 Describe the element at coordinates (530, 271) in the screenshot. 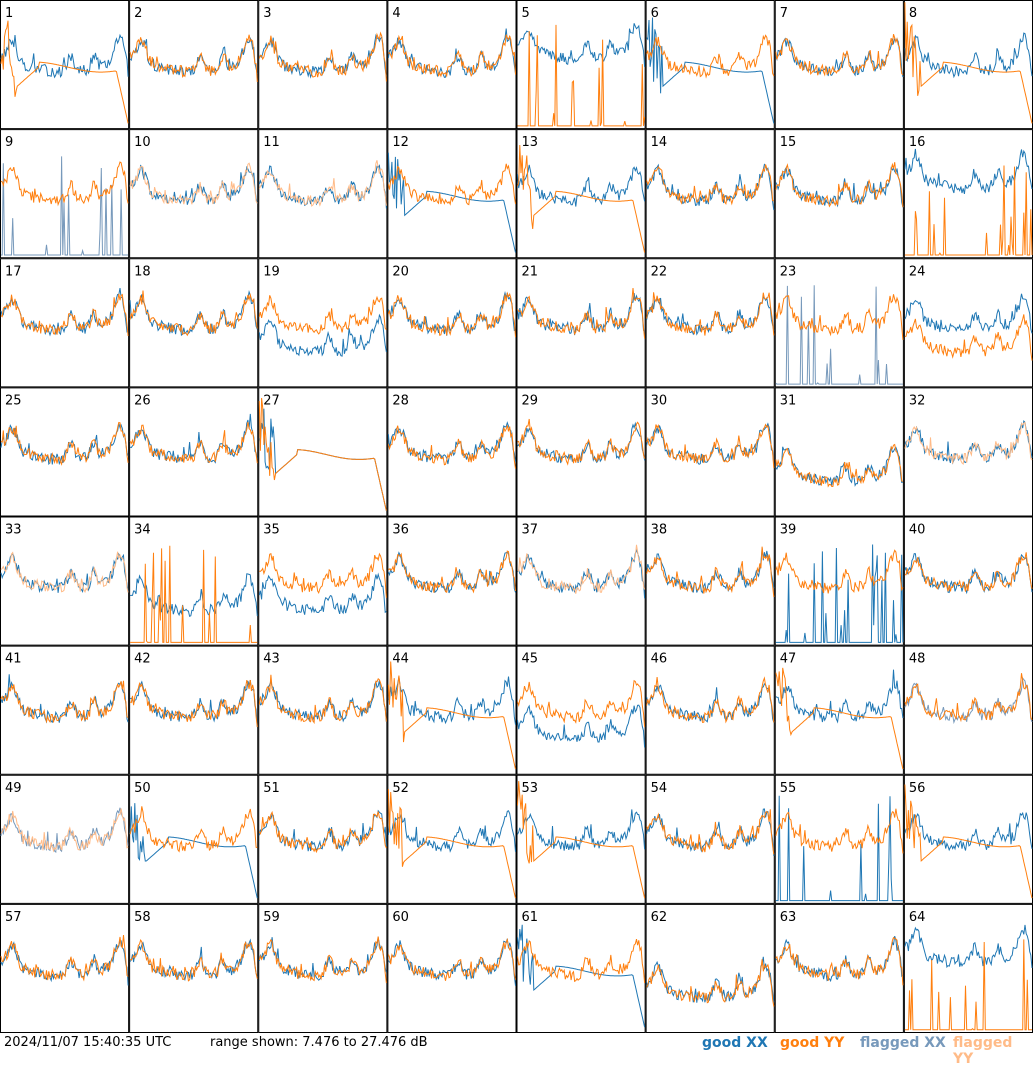

I see `panel-label-21: 21` at that location.